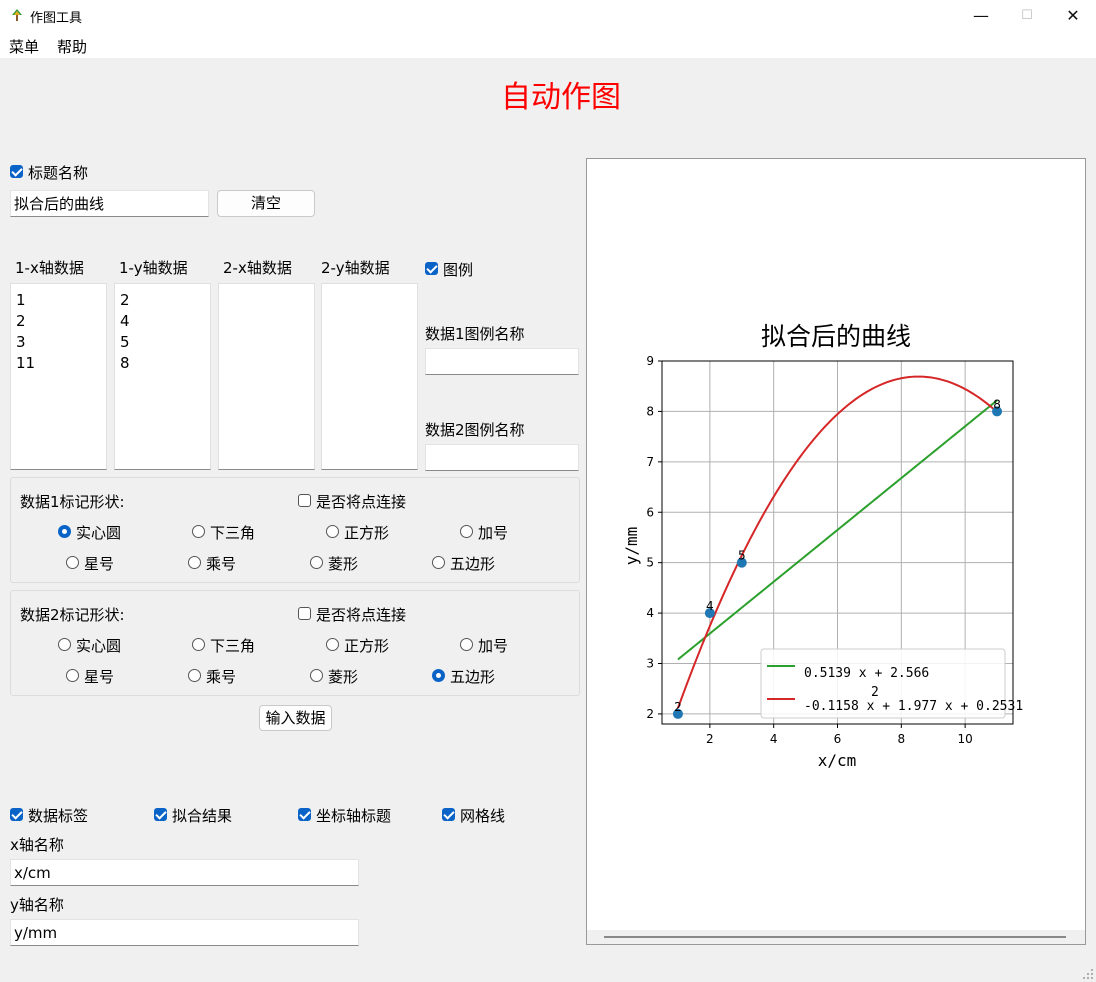 The height and width of the screenshot is (982, 1096). I want to click on title-input, so click(109, 203).